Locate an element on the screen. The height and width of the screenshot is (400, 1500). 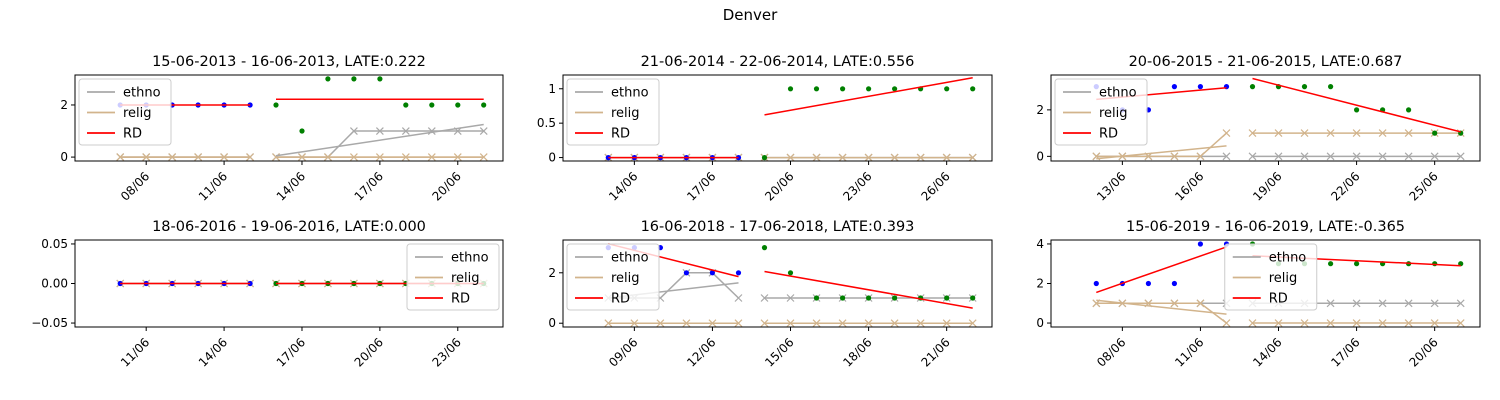
legend-label: relig is located at coordinates (465, 278).